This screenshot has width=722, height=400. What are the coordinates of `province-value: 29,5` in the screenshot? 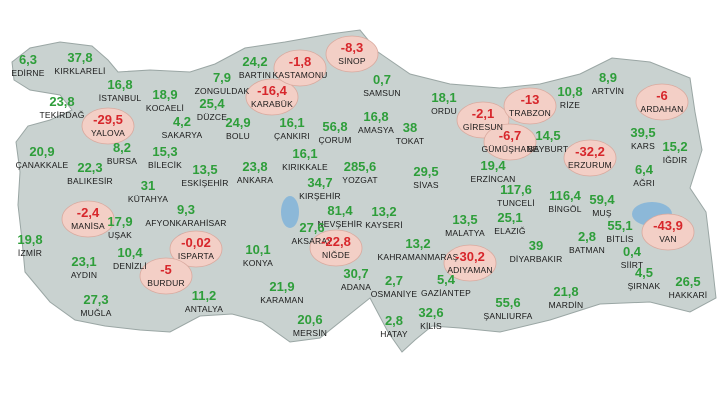 It's located at (425, 171).